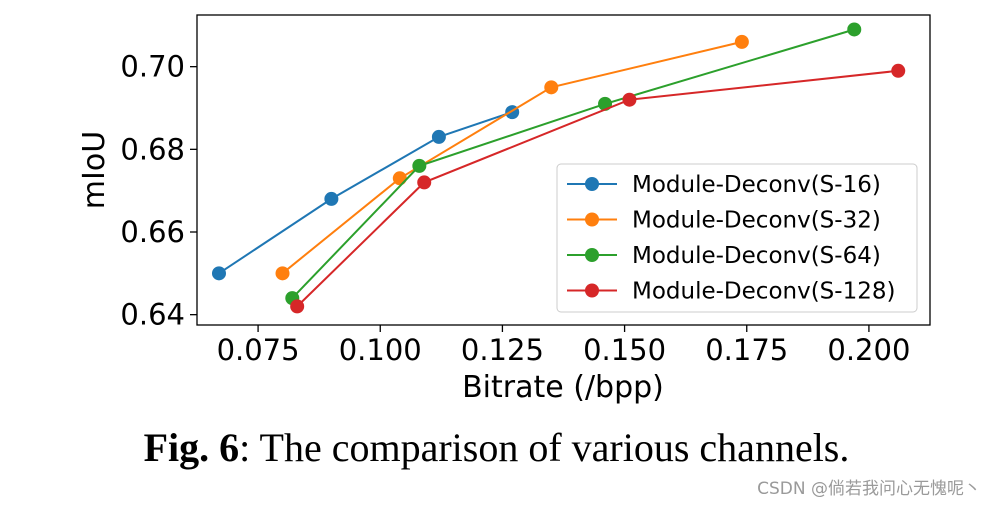 This screenshot has height=505, width=993. I want to click on legend-item: Module-Deconv(S-128), so click(731, 292).